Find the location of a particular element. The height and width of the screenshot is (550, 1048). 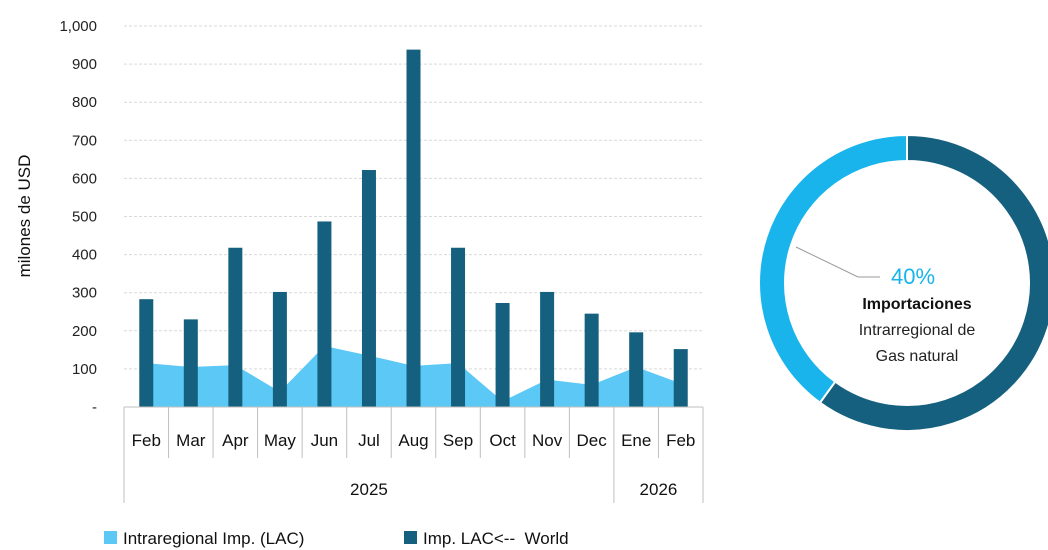

bar-apr is located at coordinates (235, 327).